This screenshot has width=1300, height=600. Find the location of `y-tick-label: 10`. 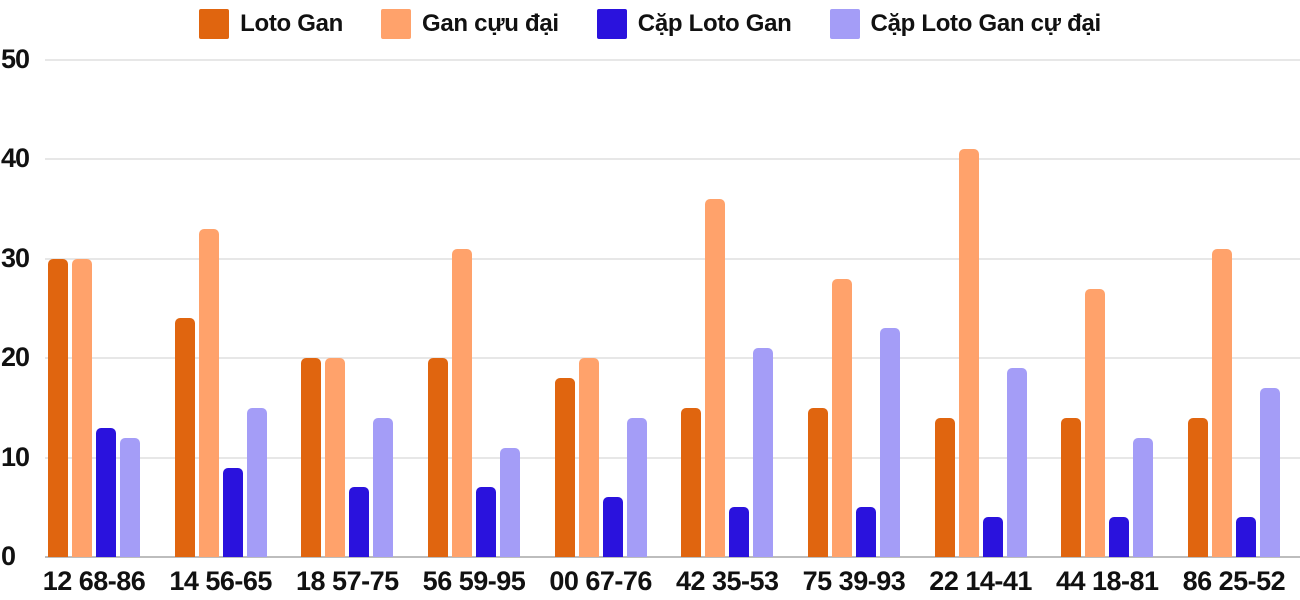

y-tick-label: 10 is located at coordinates (15, 456).